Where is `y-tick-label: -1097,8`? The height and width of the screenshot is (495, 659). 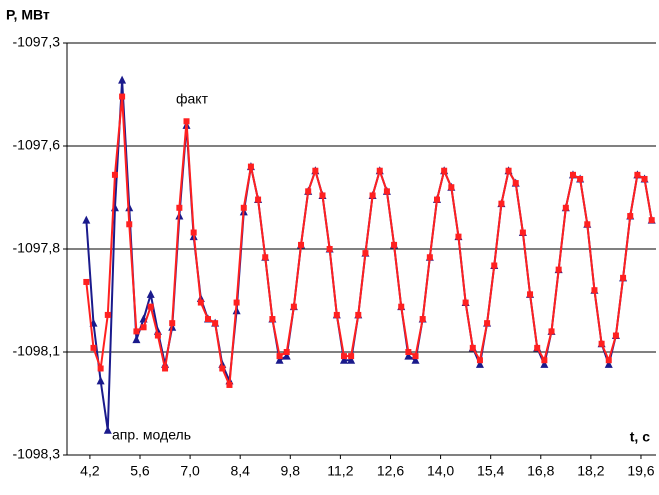 y-tick-label: -1097,8 is located at coordinates (37, 248).